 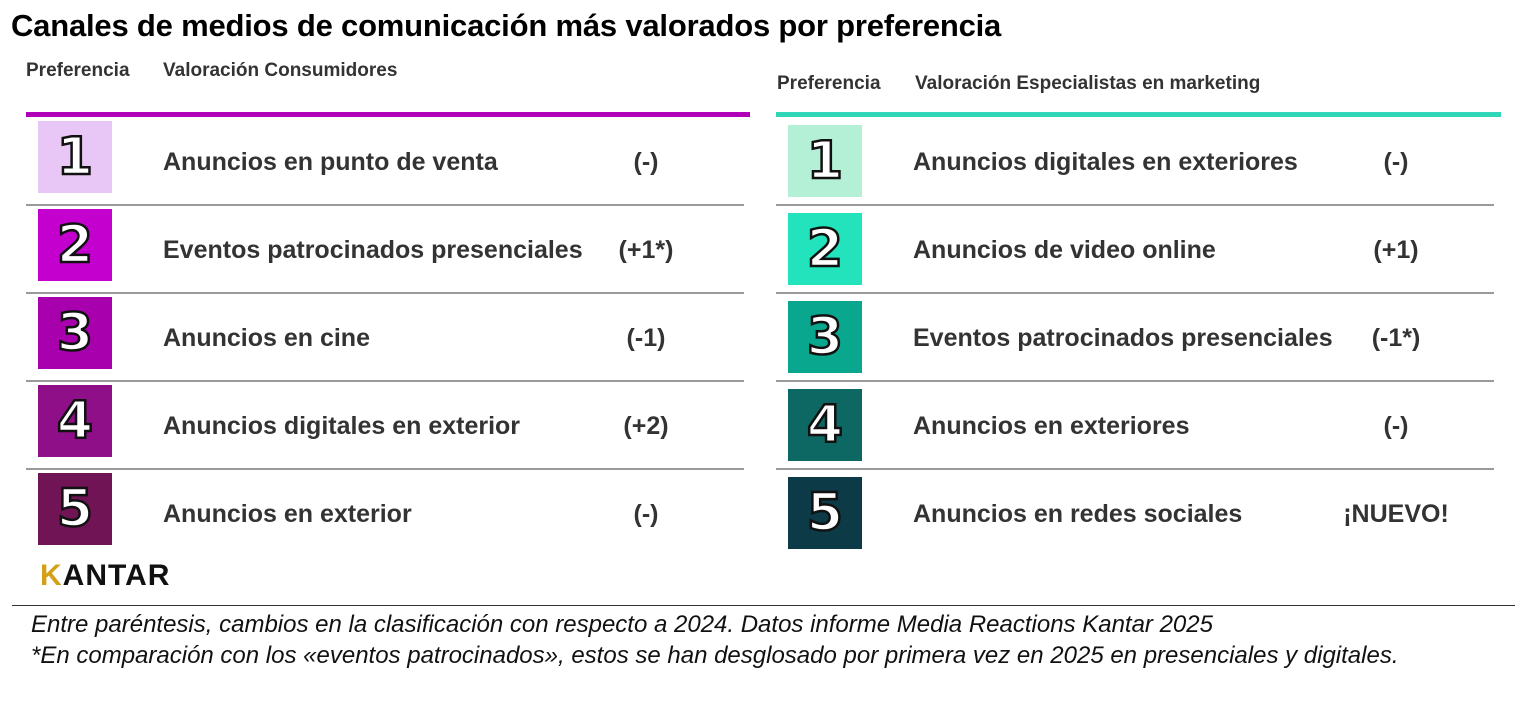 I want to click on marketers-row-4: 4 Anuncios en exteriores (-), so click(x=1135, y=426).